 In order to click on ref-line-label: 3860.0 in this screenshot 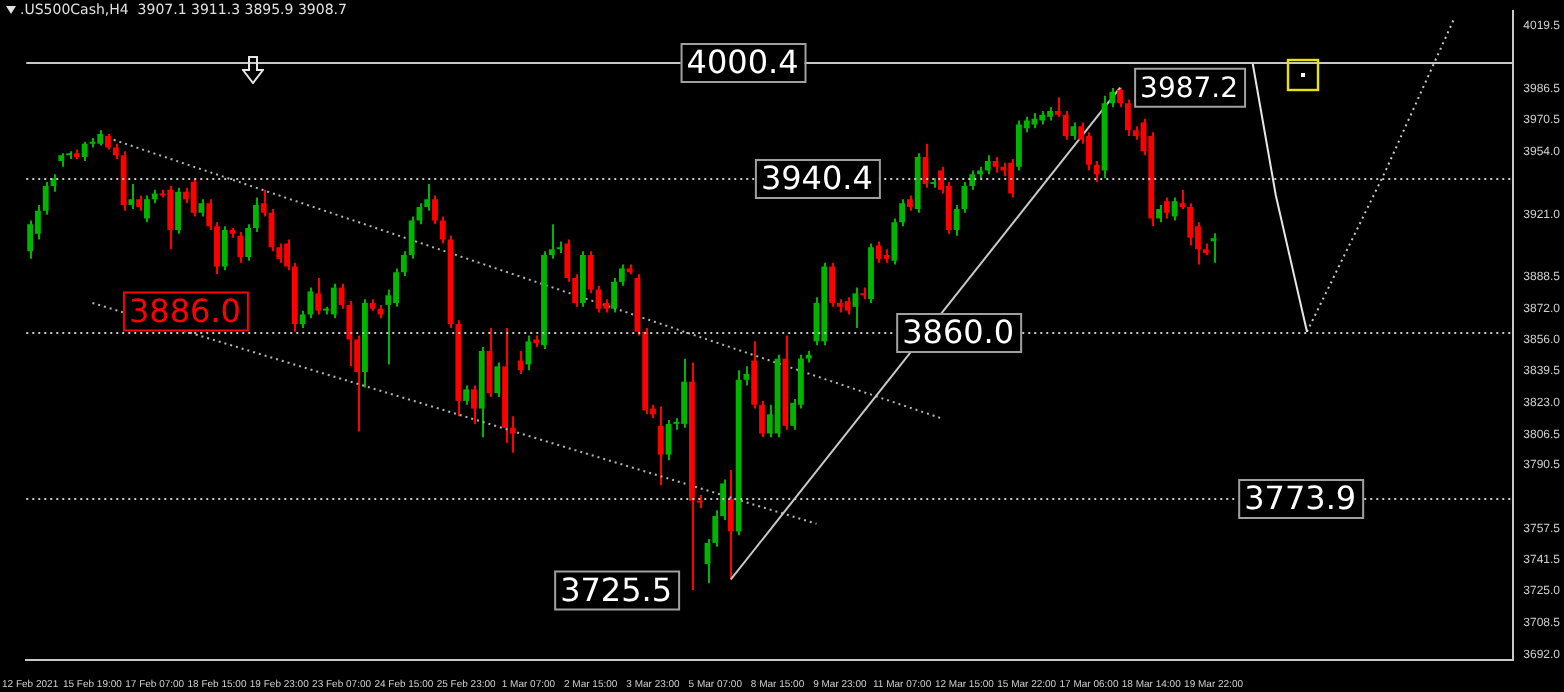, I will do `click(958, 332)`.